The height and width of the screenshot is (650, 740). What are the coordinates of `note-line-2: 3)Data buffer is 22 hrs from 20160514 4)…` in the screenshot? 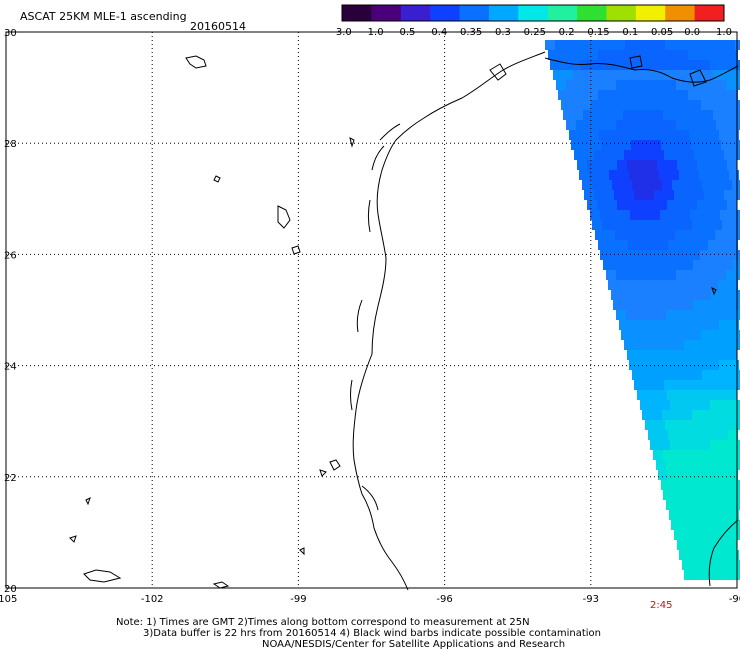 It's located at (372, 633).